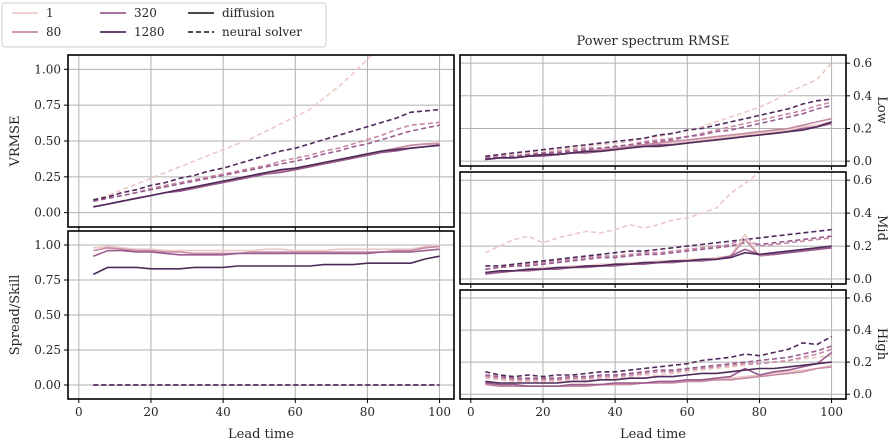 This screenshot has width=896, height=448. I want to click on legend-label: 1, so click(50, 13).